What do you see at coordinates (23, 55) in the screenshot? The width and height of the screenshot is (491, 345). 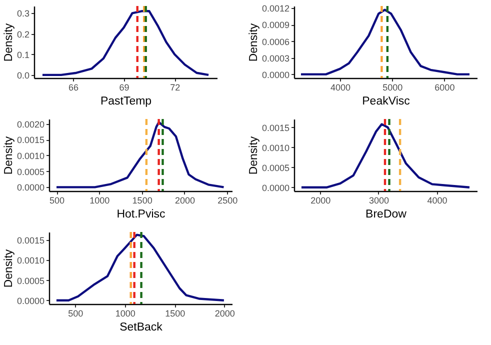 I see `y-tick-label: 0.1` at bounding box center [23, 55].